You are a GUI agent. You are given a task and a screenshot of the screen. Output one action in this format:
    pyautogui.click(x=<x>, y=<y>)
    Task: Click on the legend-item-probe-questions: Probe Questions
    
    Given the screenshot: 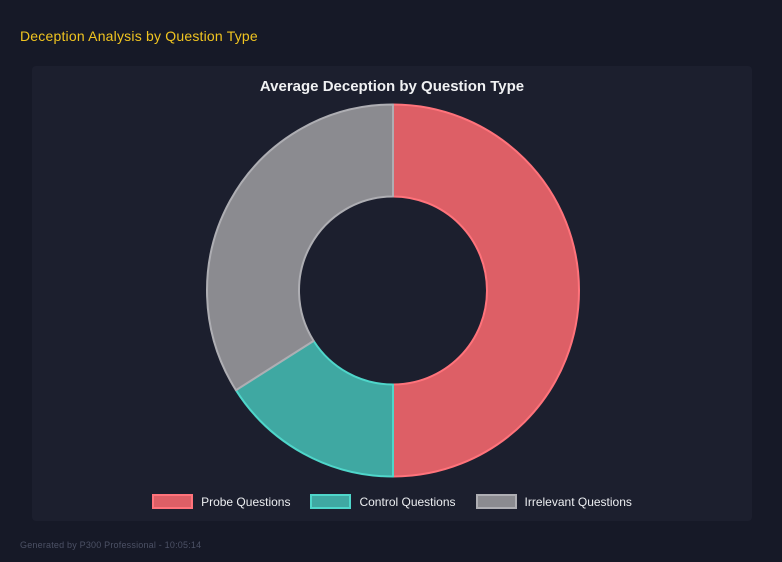 What is the action you would take?
    pyautogui.click(x=221, y=501)
    